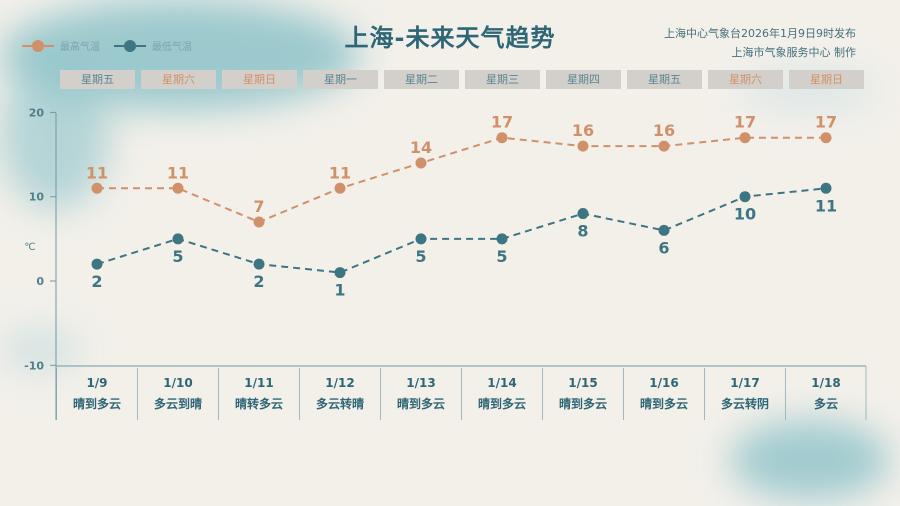 The width and height of the screenshot is (900, 506). I want to click on date-label: 1/14, so click(502, 383).